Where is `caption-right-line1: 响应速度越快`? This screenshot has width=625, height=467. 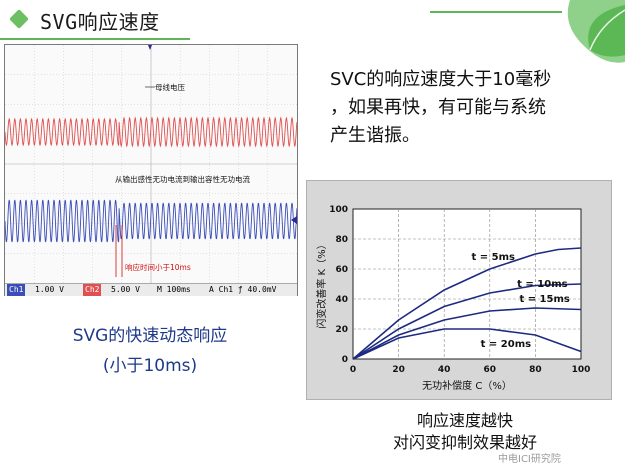
caption-right-line1: 响应速度越快 is located at coordinates (464, 420).